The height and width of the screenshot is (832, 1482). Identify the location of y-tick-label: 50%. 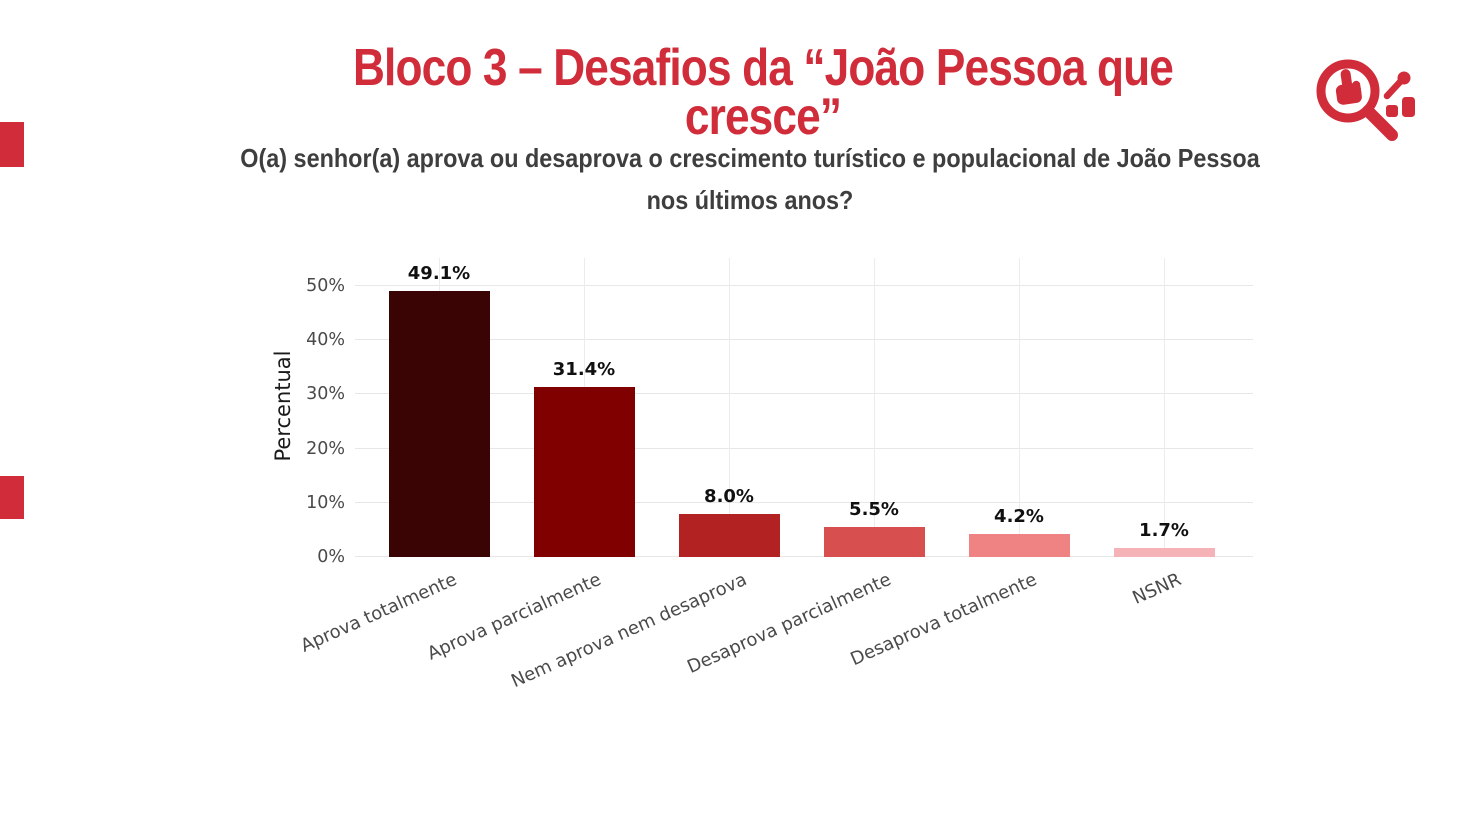
(325, 286).